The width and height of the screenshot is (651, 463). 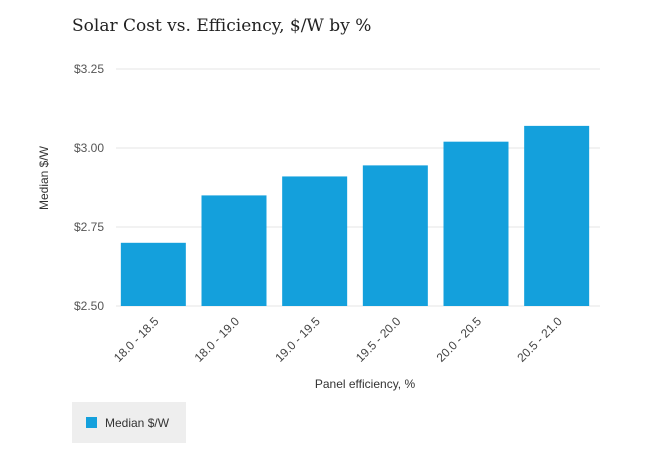 I want to click on y-tick-label: $2.50, so click(x=89, y=306).